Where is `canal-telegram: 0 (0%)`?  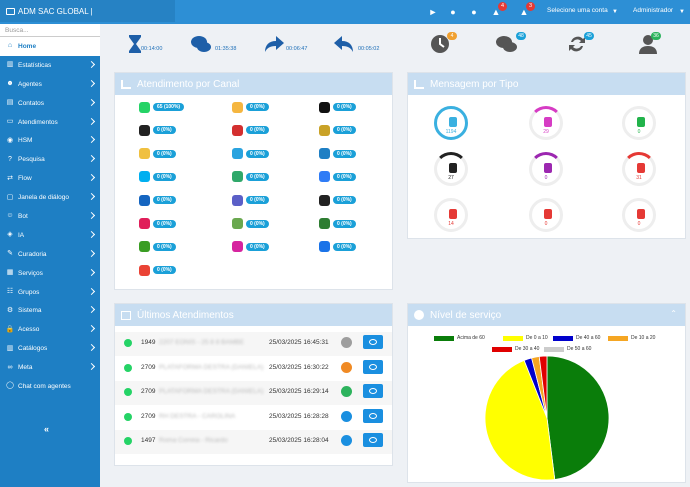 canal-telegram: 0 (0%) is located at coordinates (250, 154).